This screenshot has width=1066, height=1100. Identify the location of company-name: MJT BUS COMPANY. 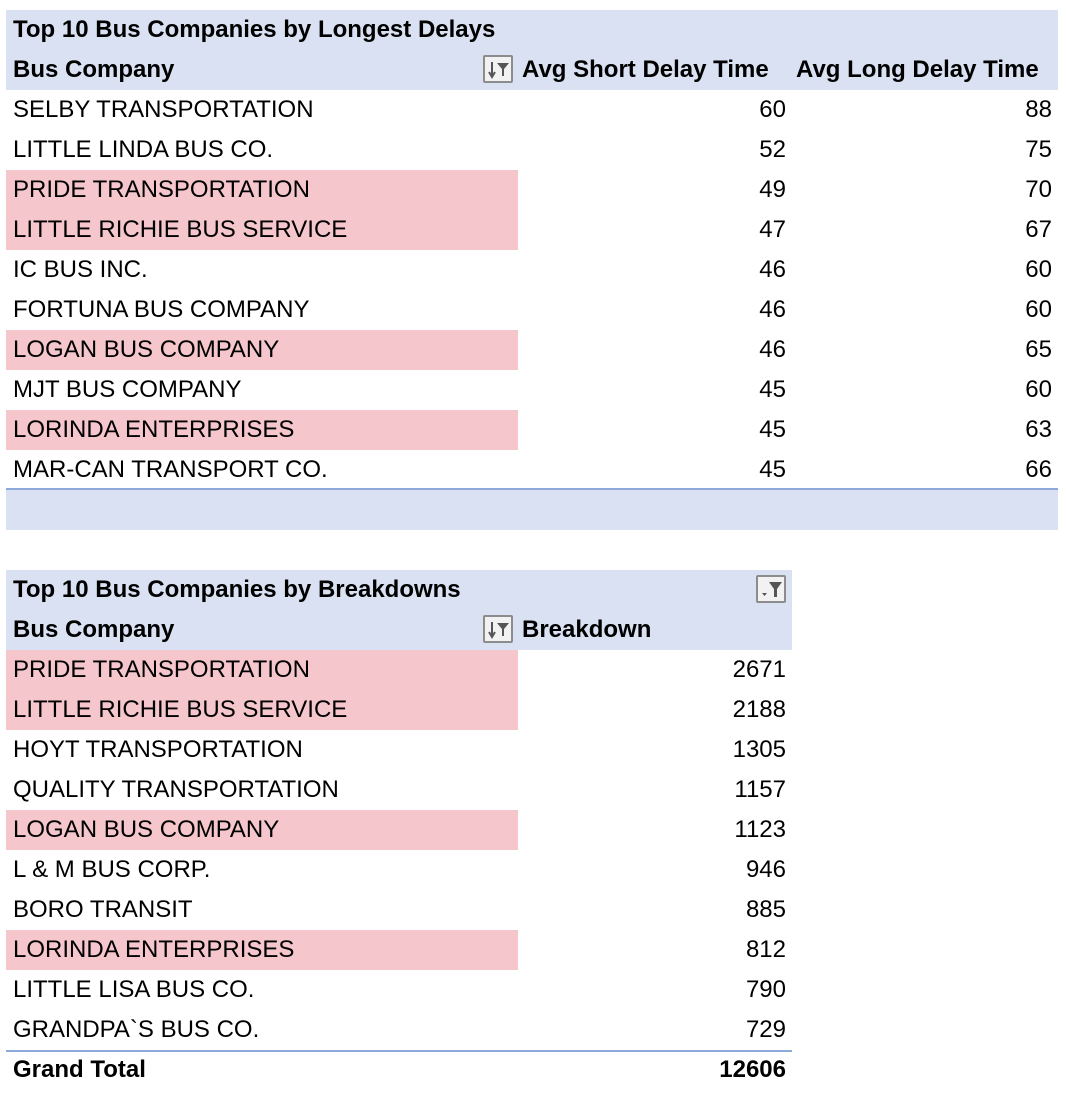
(127, 389).